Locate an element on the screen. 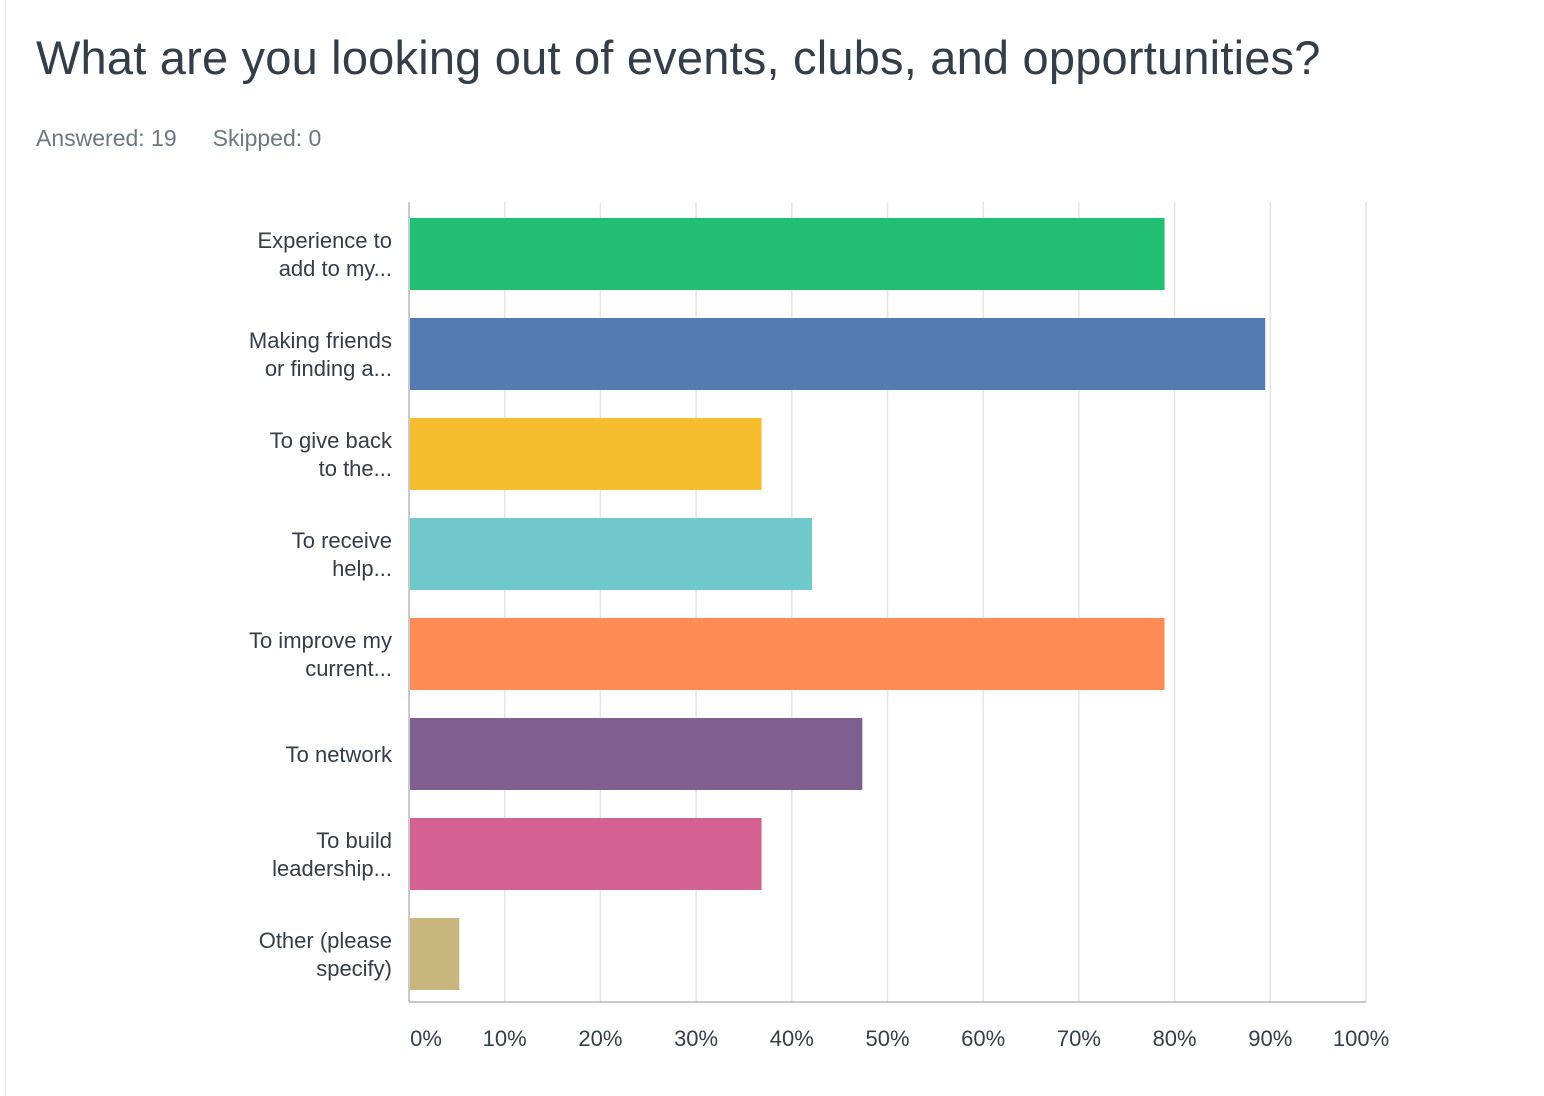 This screenshot has width=1544, height=1096. x-tick-label: 50% is located at coordinates (887, 1038).